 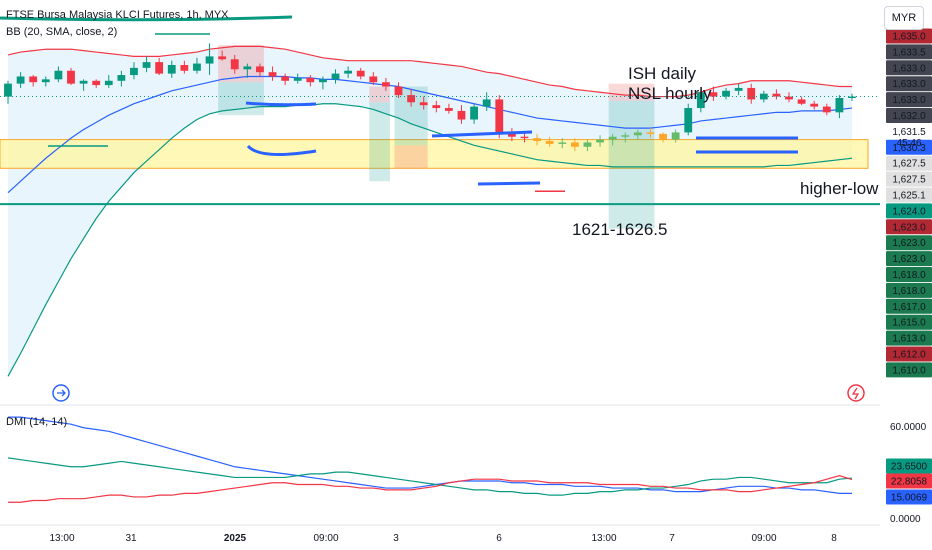 I want to click on dmi-tick-top: 60.0000, so click(x=908, y=427).